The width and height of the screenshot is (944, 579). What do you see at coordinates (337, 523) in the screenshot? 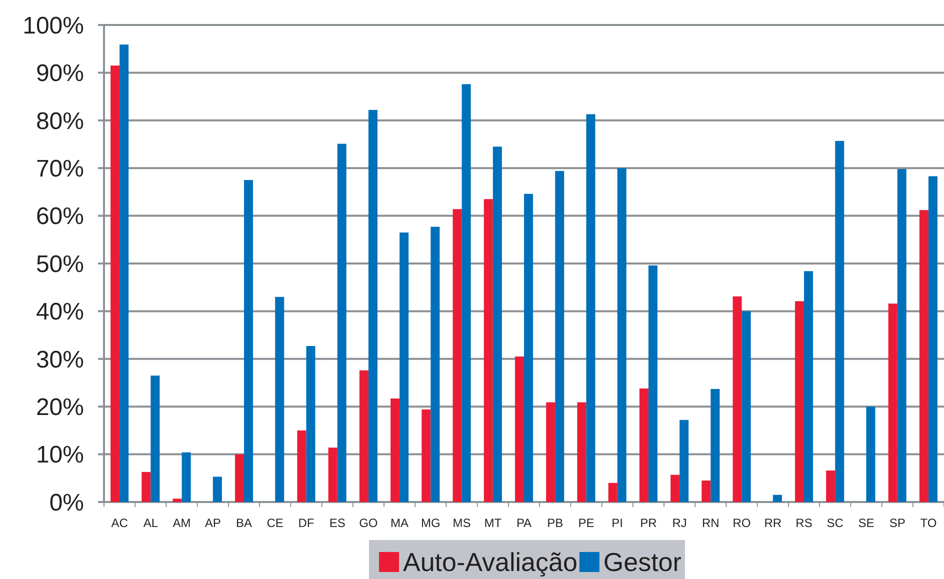
I see `x-tick-label: ES` at bounding box center [337, 523].